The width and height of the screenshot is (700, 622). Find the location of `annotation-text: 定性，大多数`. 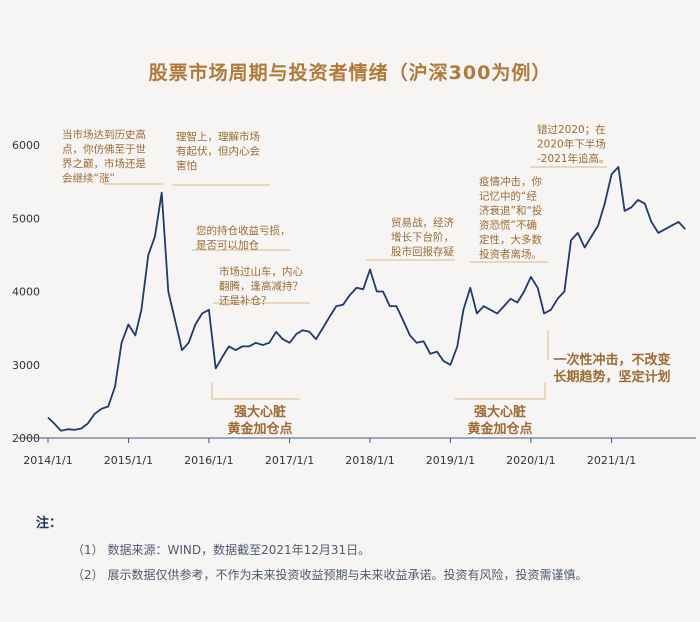

annotation-text: 定性，大多数 is located at coordinates (510, 239).